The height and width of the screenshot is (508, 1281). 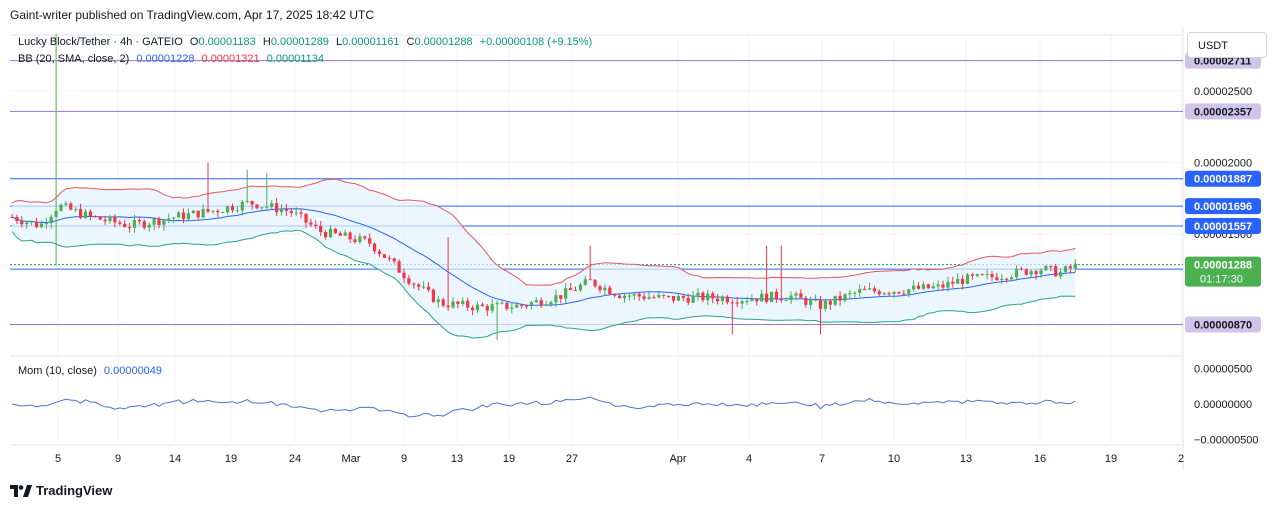 I want to click on last-price-tag, so click(x=1223, y=271).